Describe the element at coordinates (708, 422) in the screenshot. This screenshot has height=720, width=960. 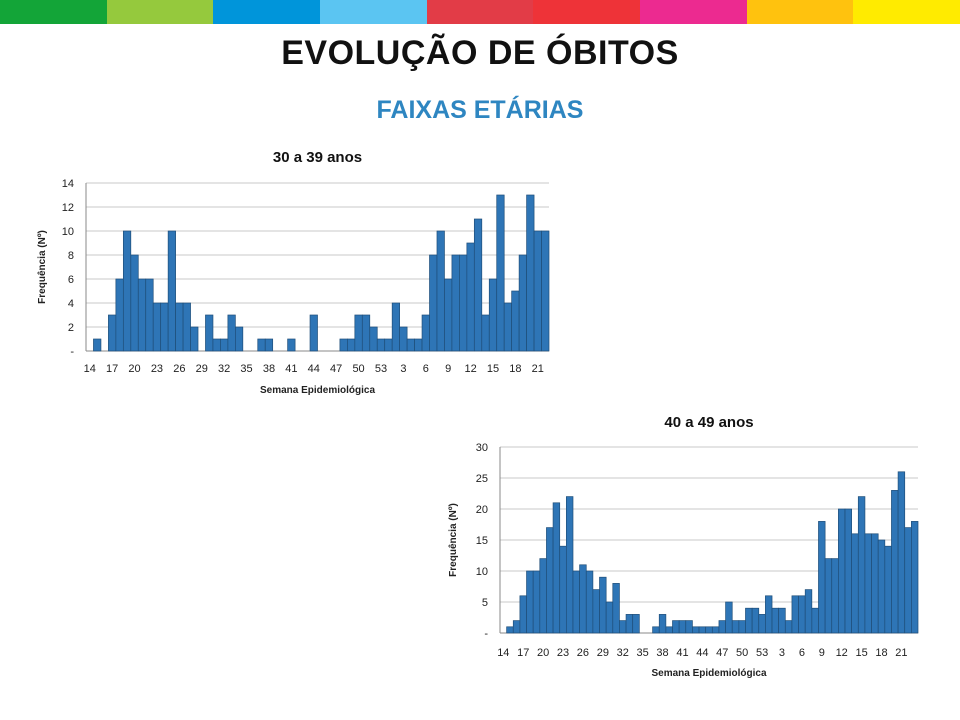
I see `chart-title: 40 a 49 anos` at that location.